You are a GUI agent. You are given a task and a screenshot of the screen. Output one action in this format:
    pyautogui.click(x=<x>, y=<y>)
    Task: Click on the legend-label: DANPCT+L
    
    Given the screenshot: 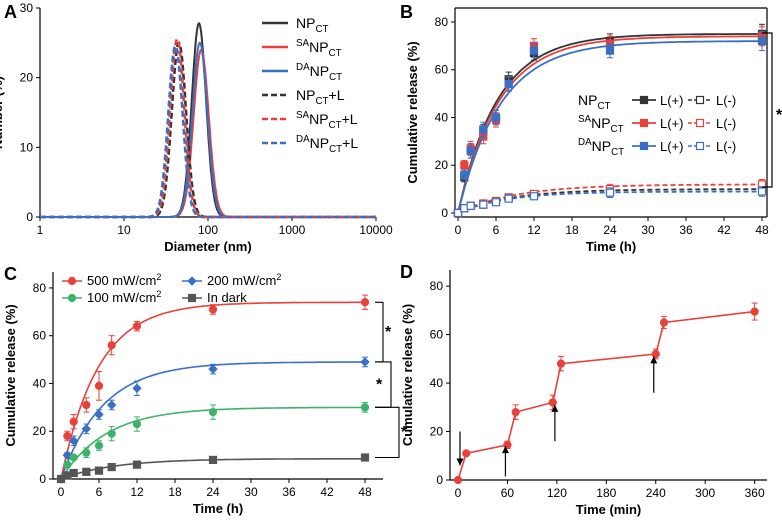 What is the action you would take?
    pyautogui.click(x=327, y=144)
    